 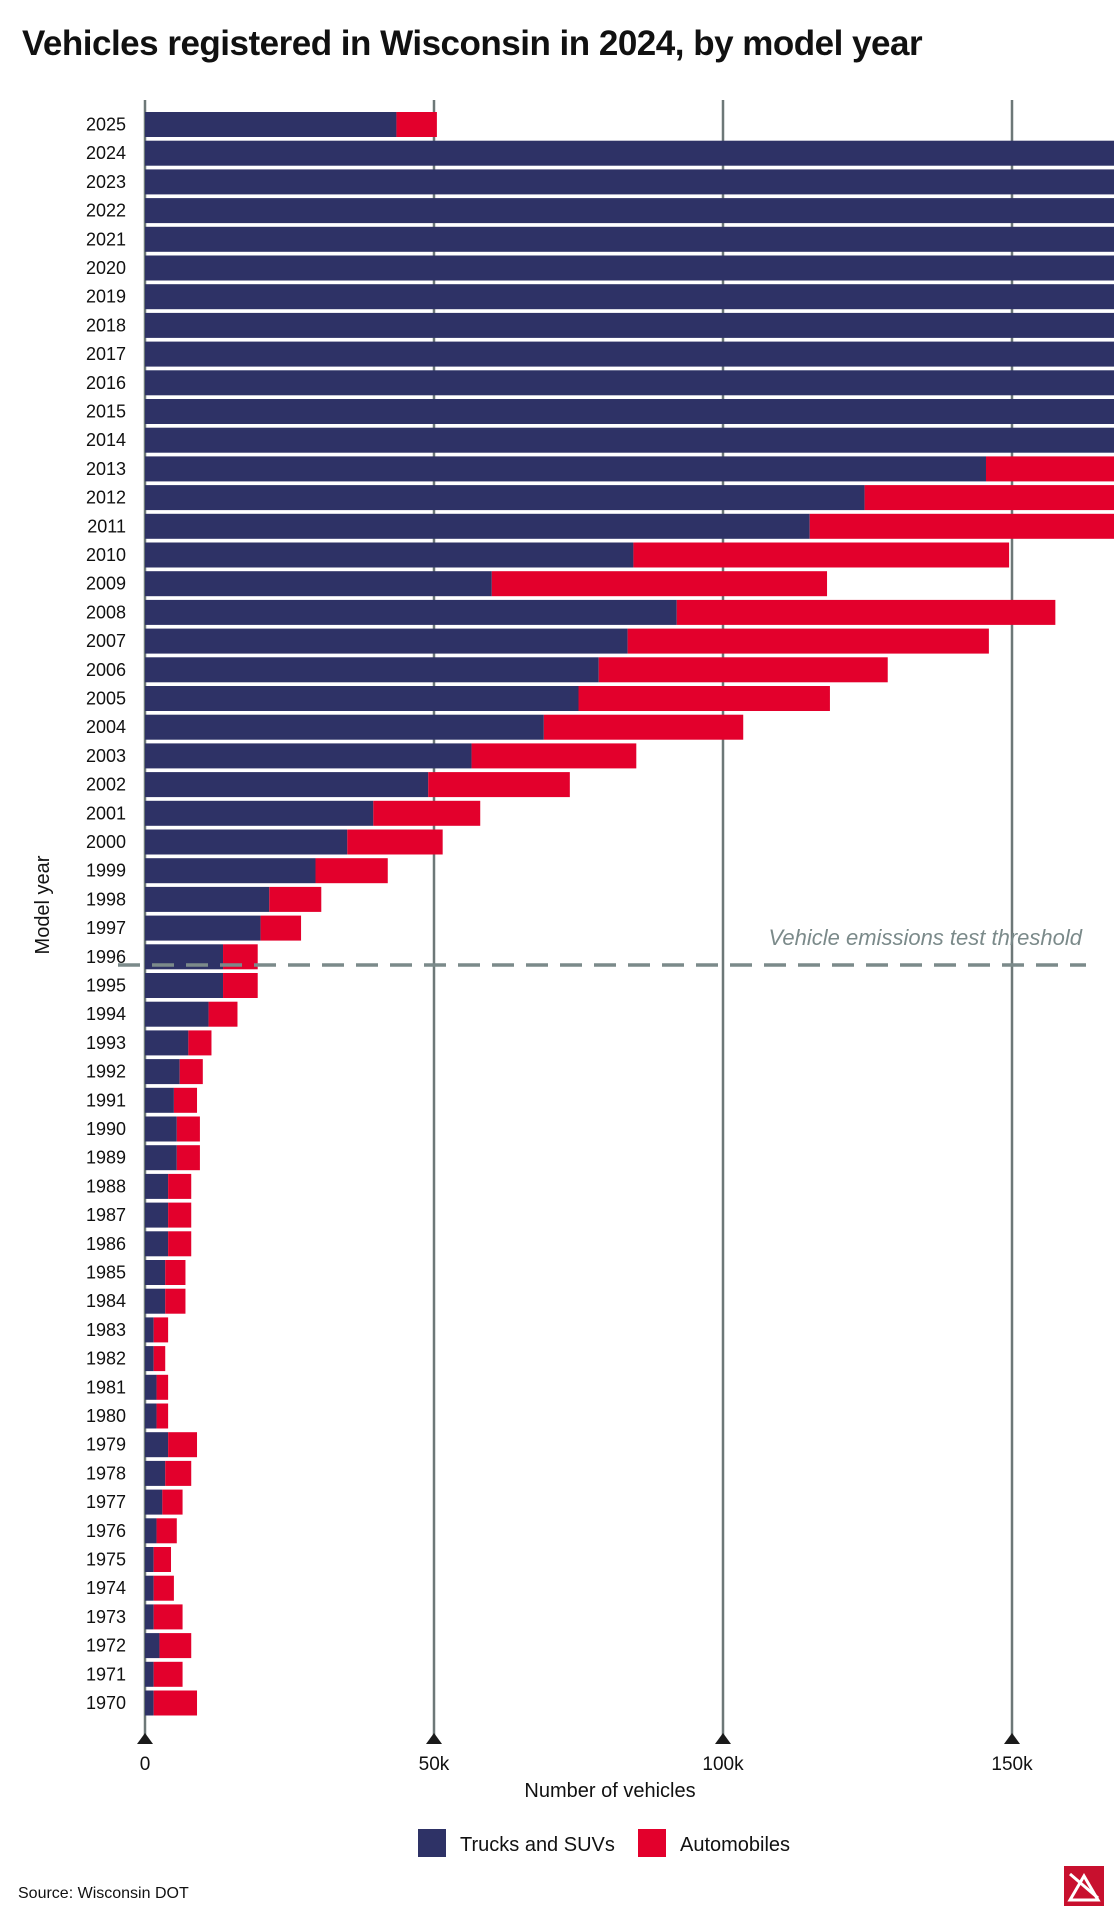 I want to click on y-tick-label: 2025, so click(x=106, y=125).